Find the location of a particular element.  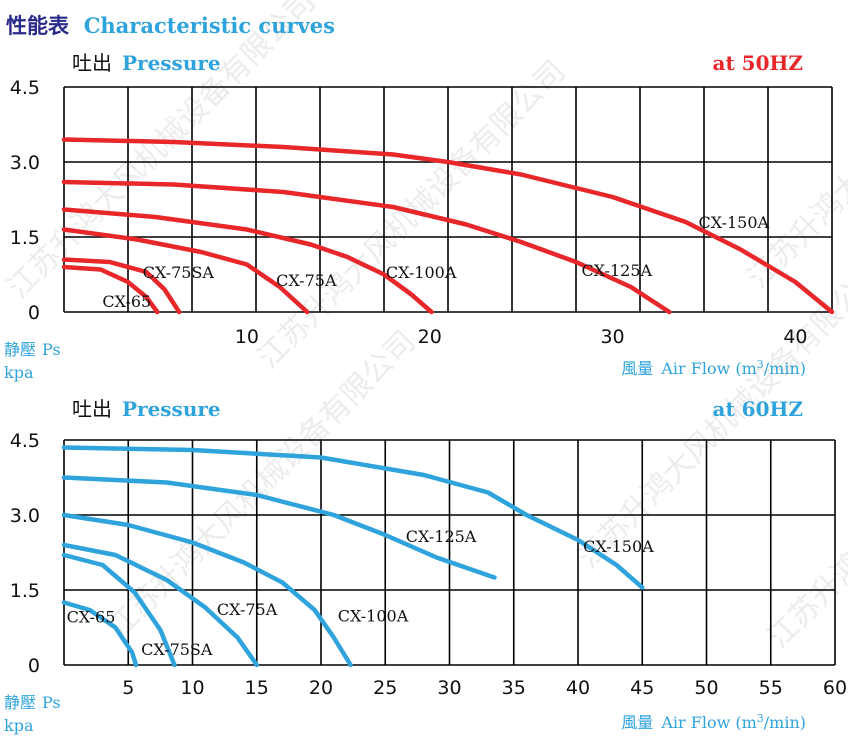

frequency-label: at 60HZ is located at coordinates (758, 409).